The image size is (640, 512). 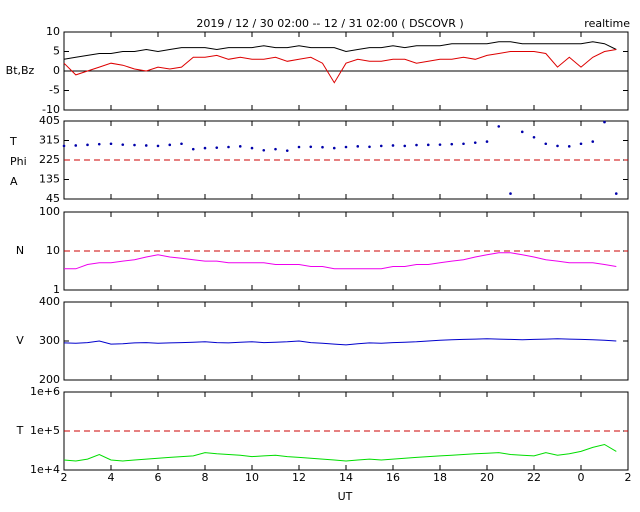 I want to click on x-tick-label: 20, so click(x=487, y=477).